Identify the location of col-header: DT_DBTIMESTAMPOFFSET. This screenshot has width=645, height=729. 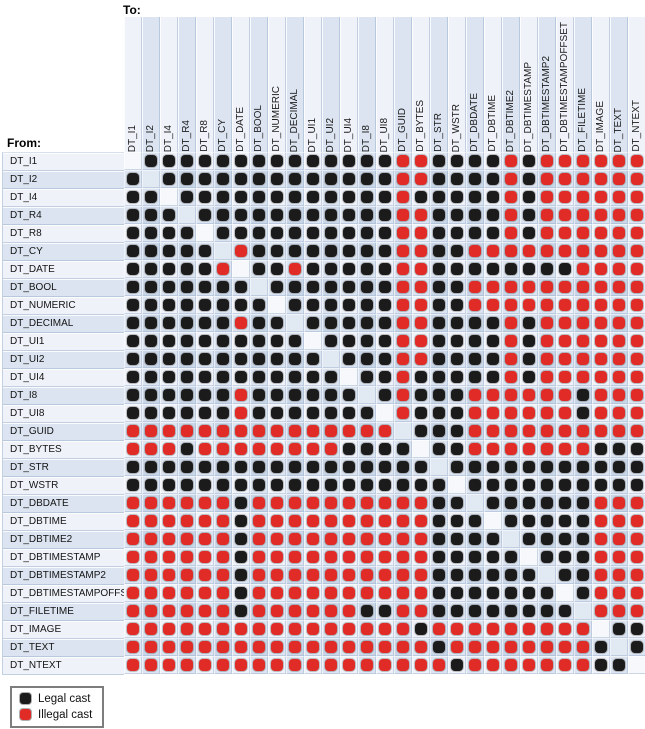
(565, 84).